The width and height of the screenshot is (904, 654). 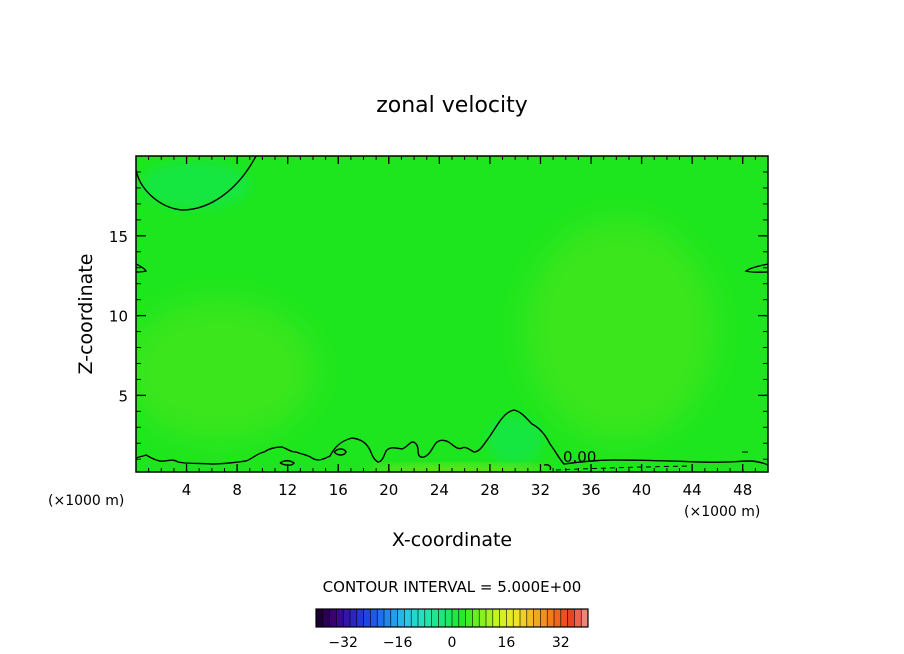 I want to click on colorbar-tick-label: 0, so click(x=452, y=643).